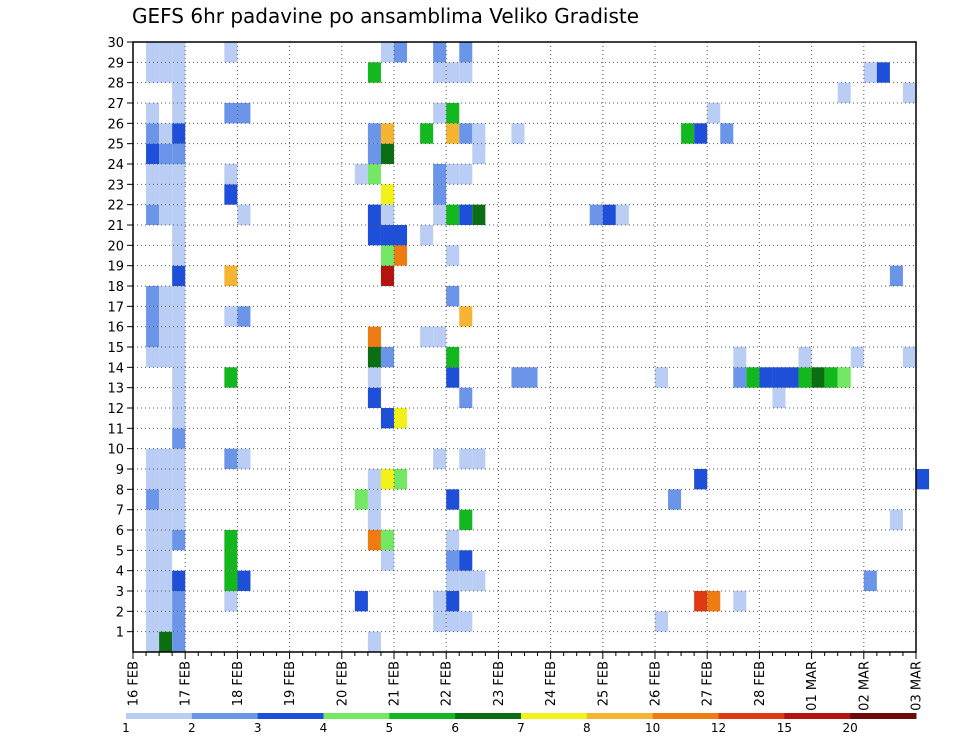  Describe the element at coordinates (120, 572) in the screenshot. I see `y-tick-label: 4` at that location.